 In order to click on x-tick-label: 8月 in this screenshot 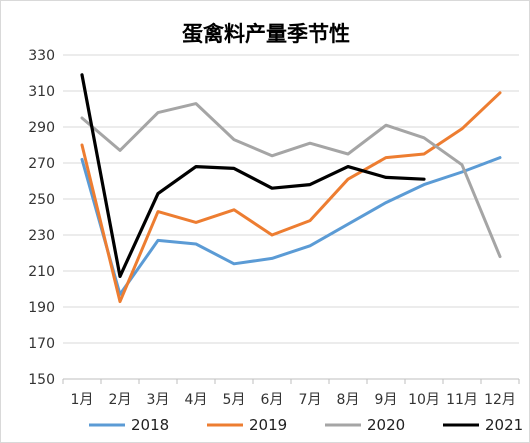, I will do `click(348, 400)`.